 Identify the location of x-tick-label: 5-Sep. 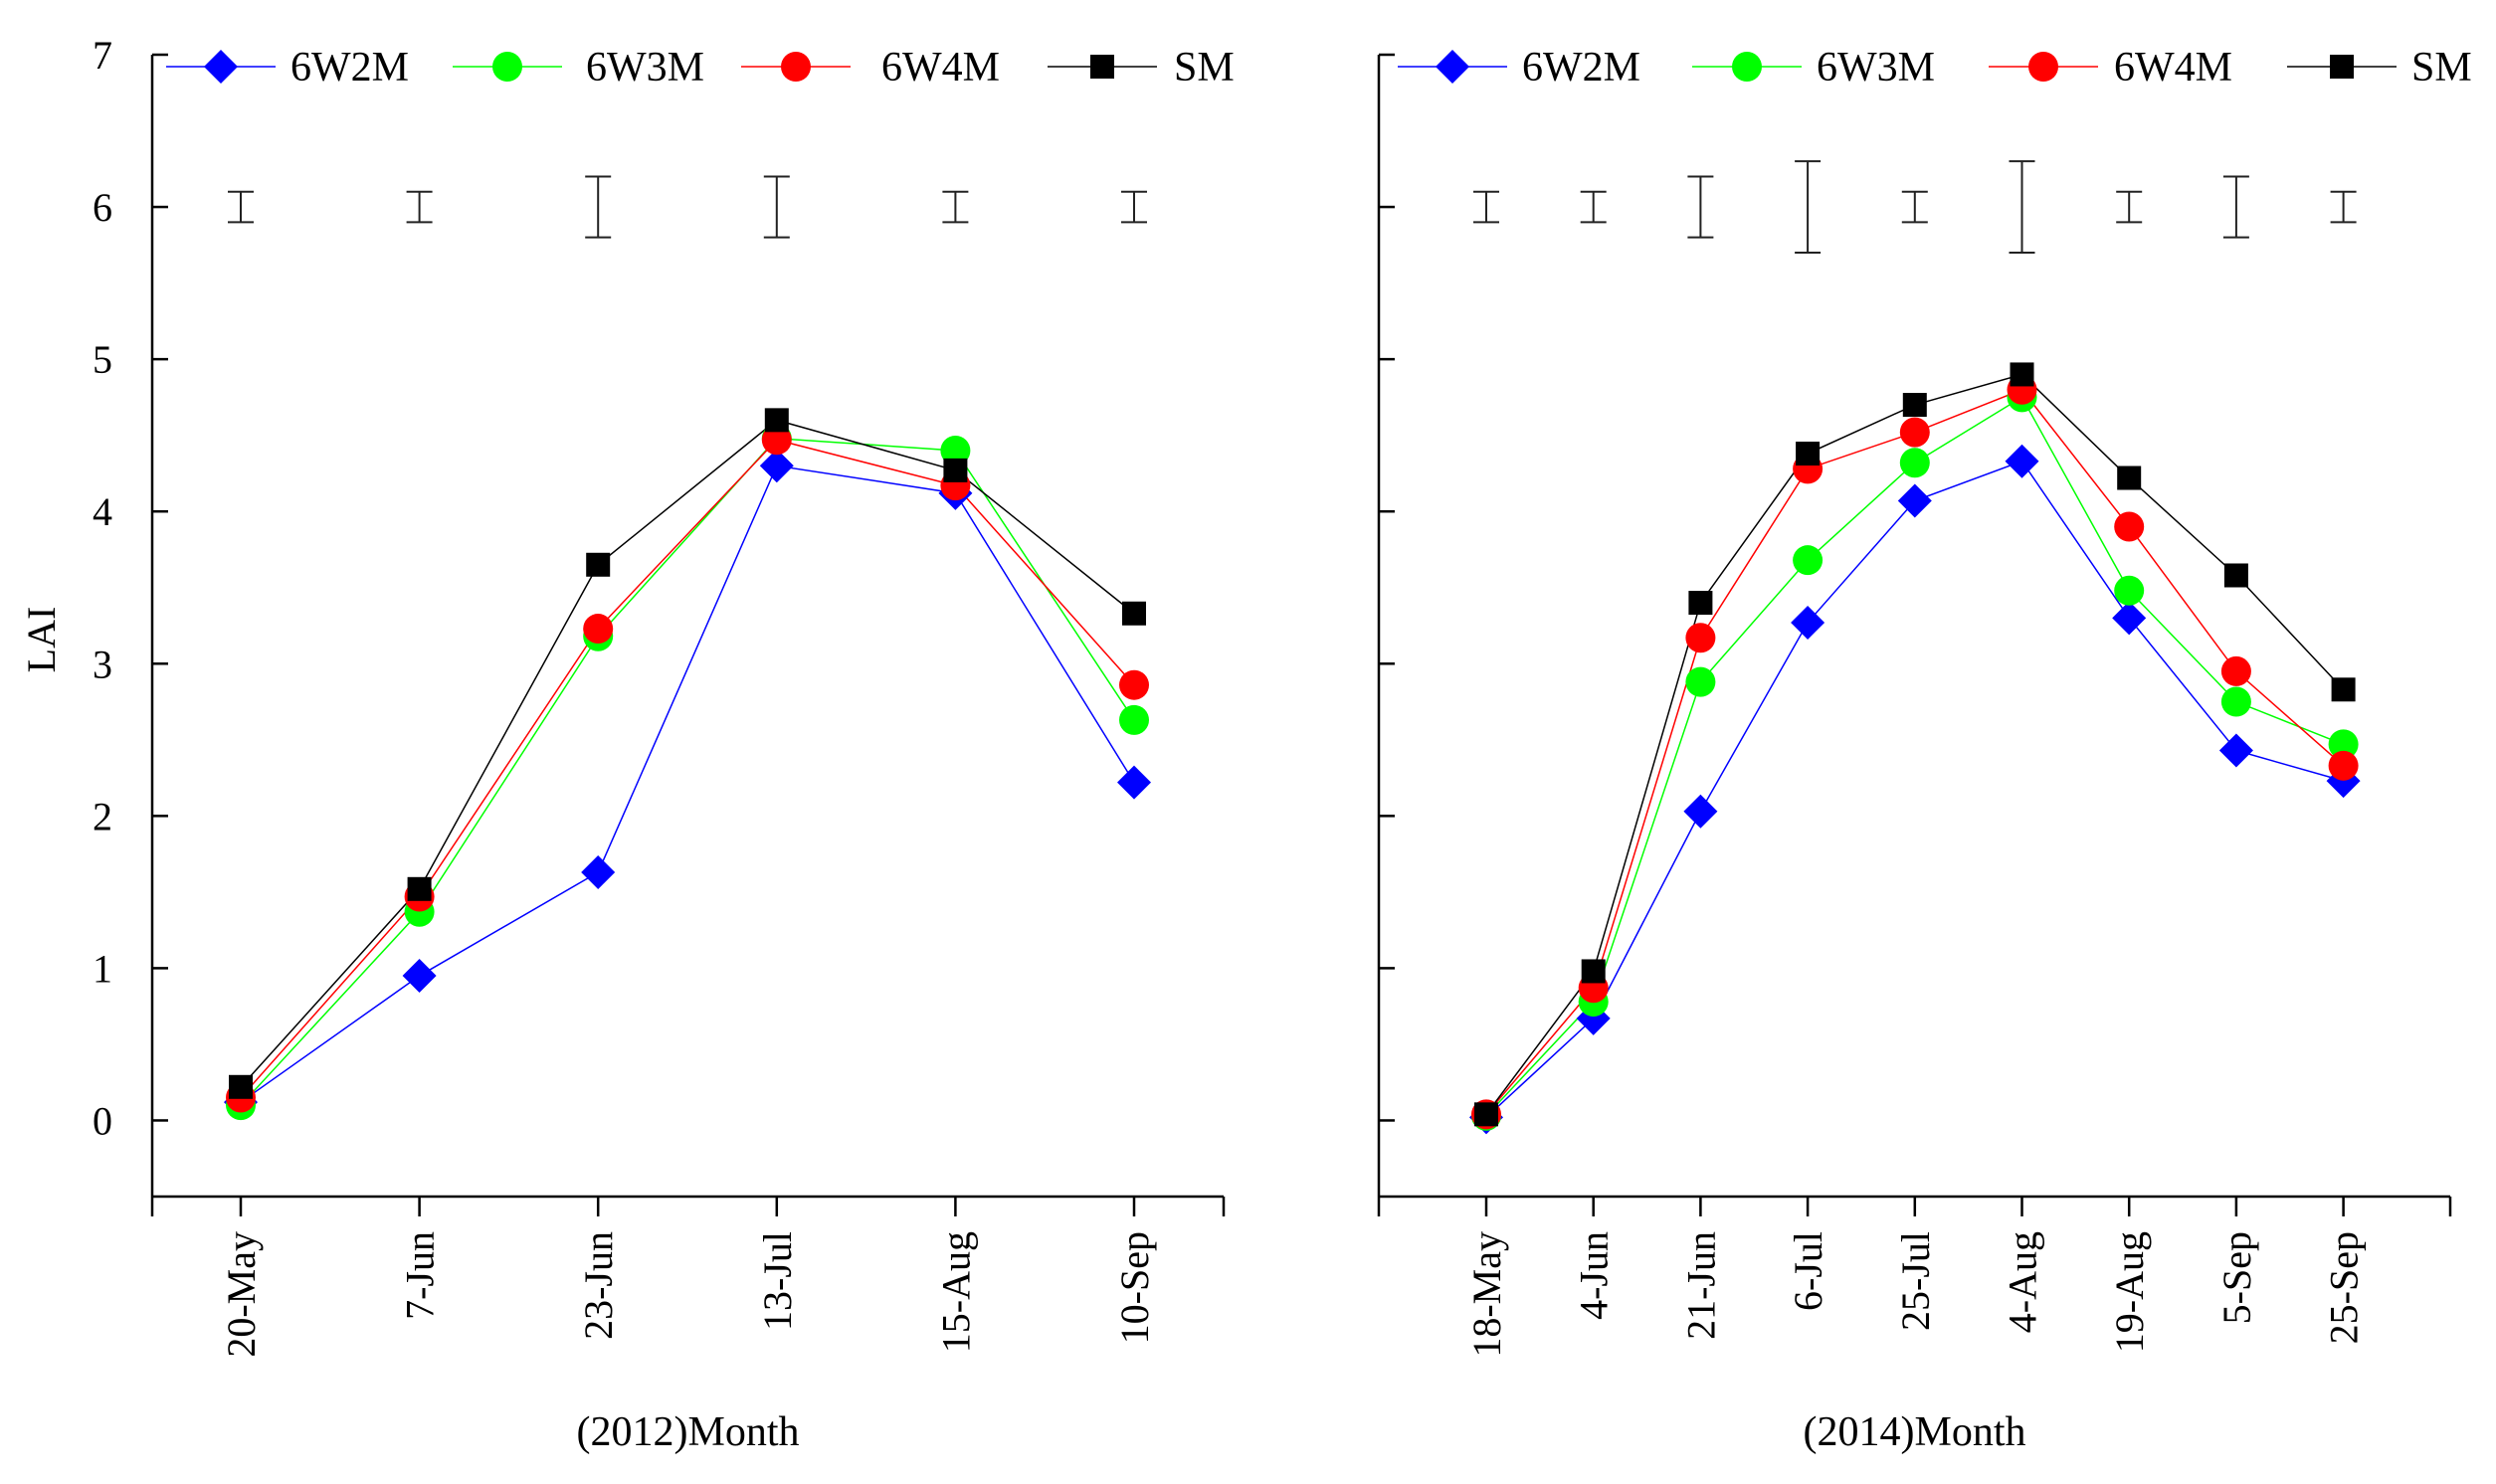
(2236, 1278).